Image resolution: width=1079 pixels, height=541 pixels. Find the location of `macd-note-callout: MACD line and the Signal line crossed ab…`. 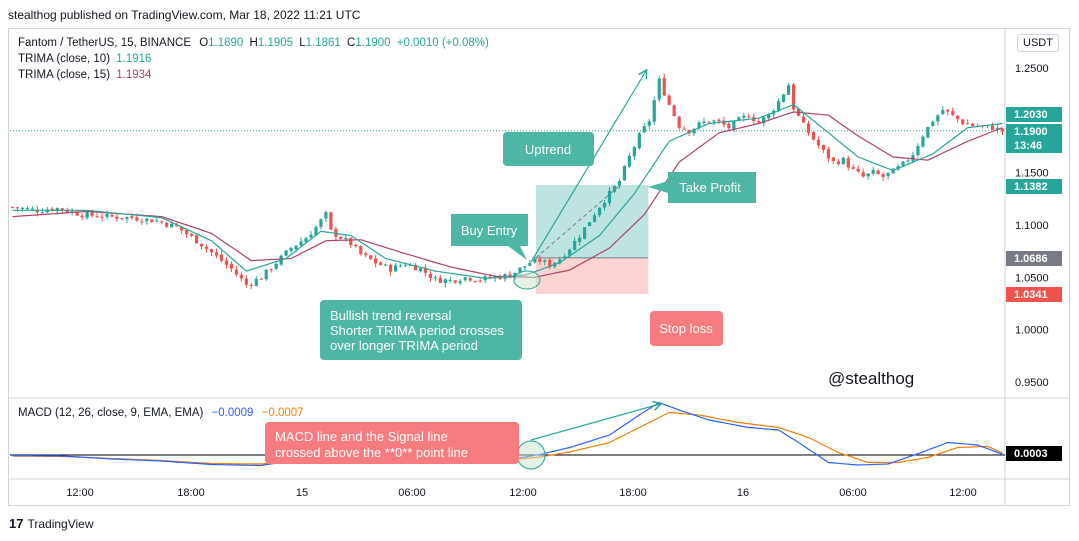

macd-note-callout: MACD line and the Signal line crossed ab… is located at coordinates (392, 443).